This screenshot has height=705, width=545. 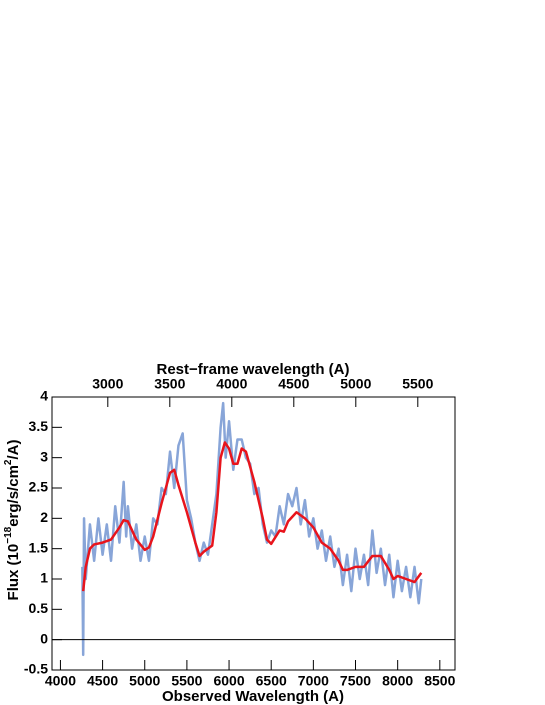 I want to click on x-tick-label: 7500, so click(x=355, y=681).